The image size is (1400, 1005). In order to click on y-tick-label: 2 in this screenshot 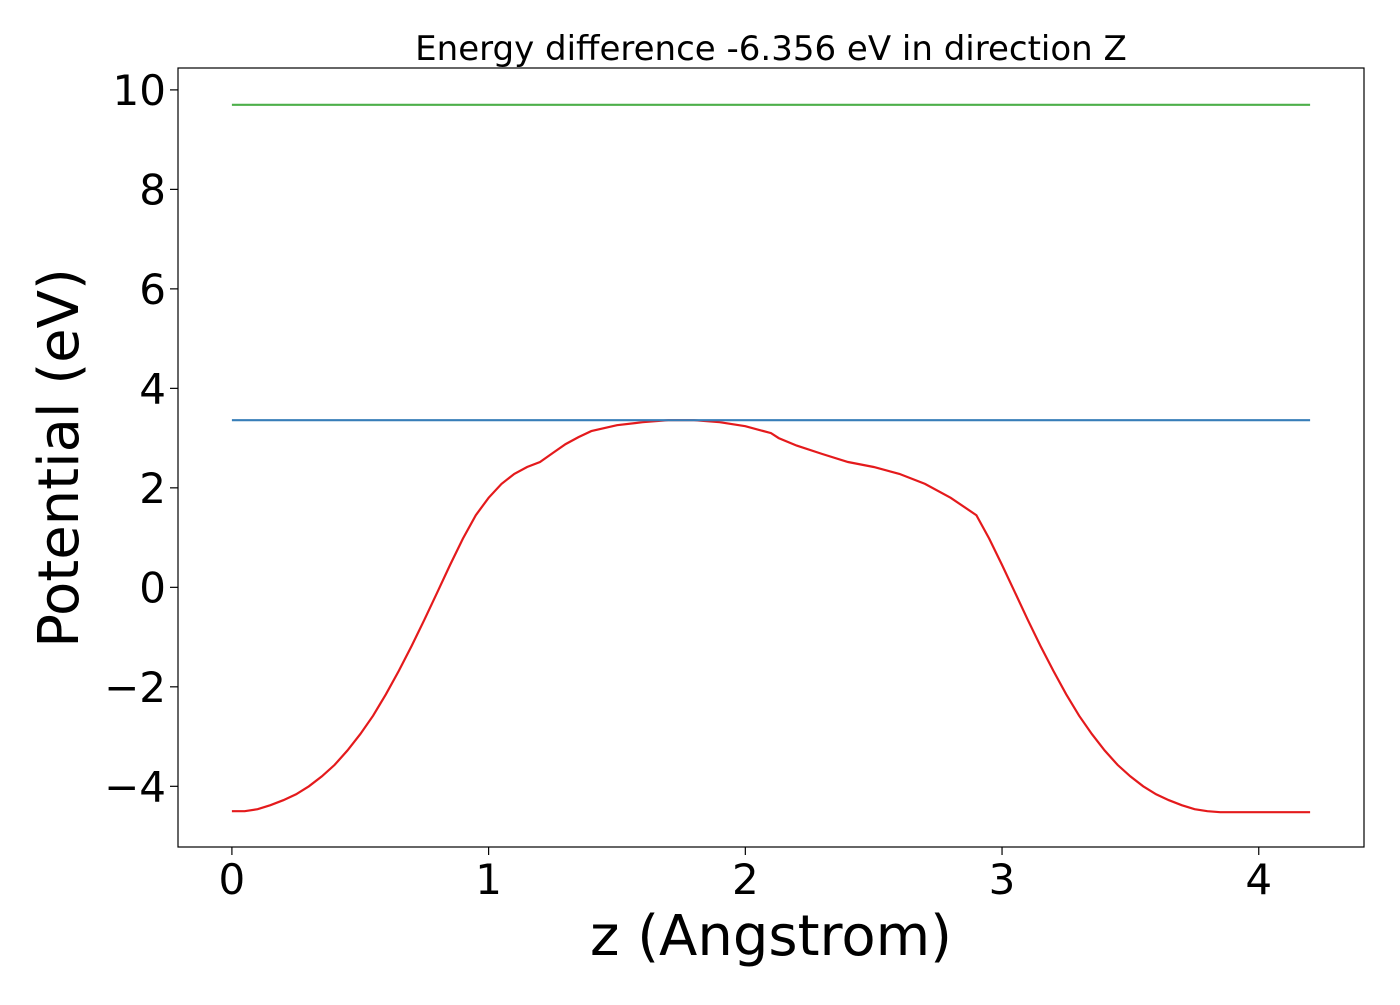, I will do `click(152, 488)`.